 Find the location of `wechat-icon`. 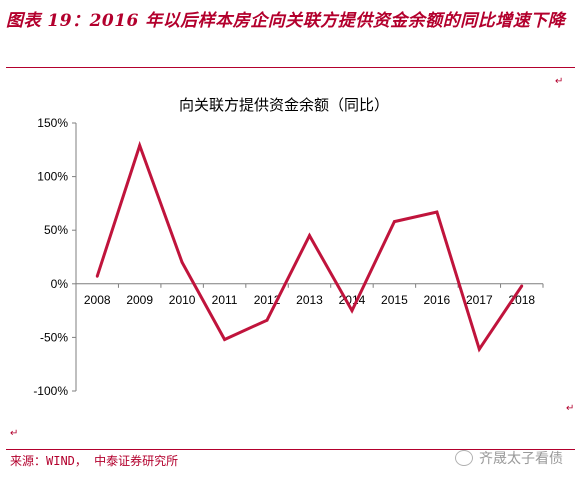

wechat-icon is located at coordinates (464, 458).